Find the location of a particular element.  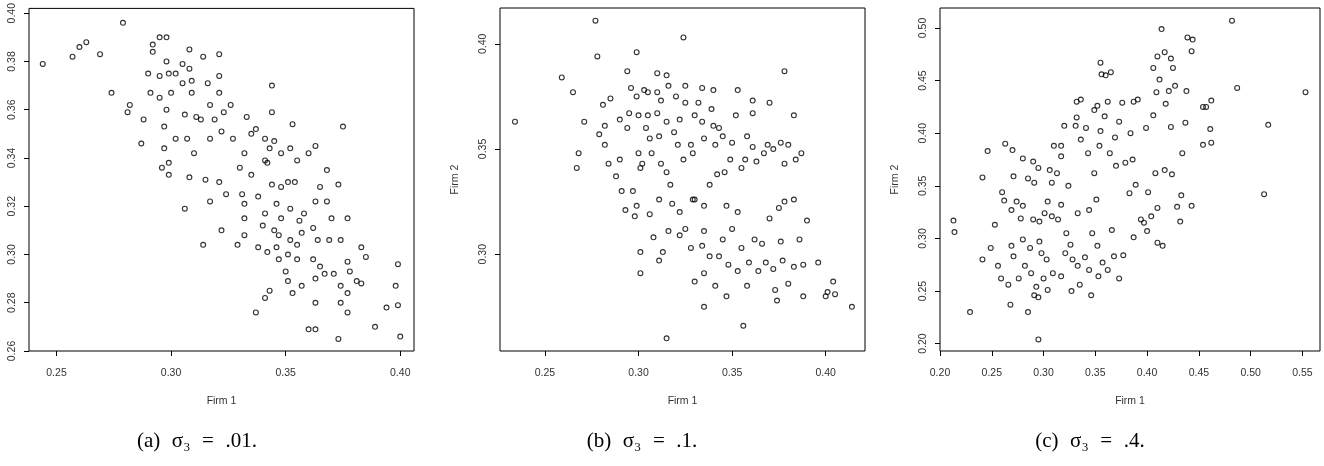

y-tick-label: 0.45 is located at coordinates (921, 80).